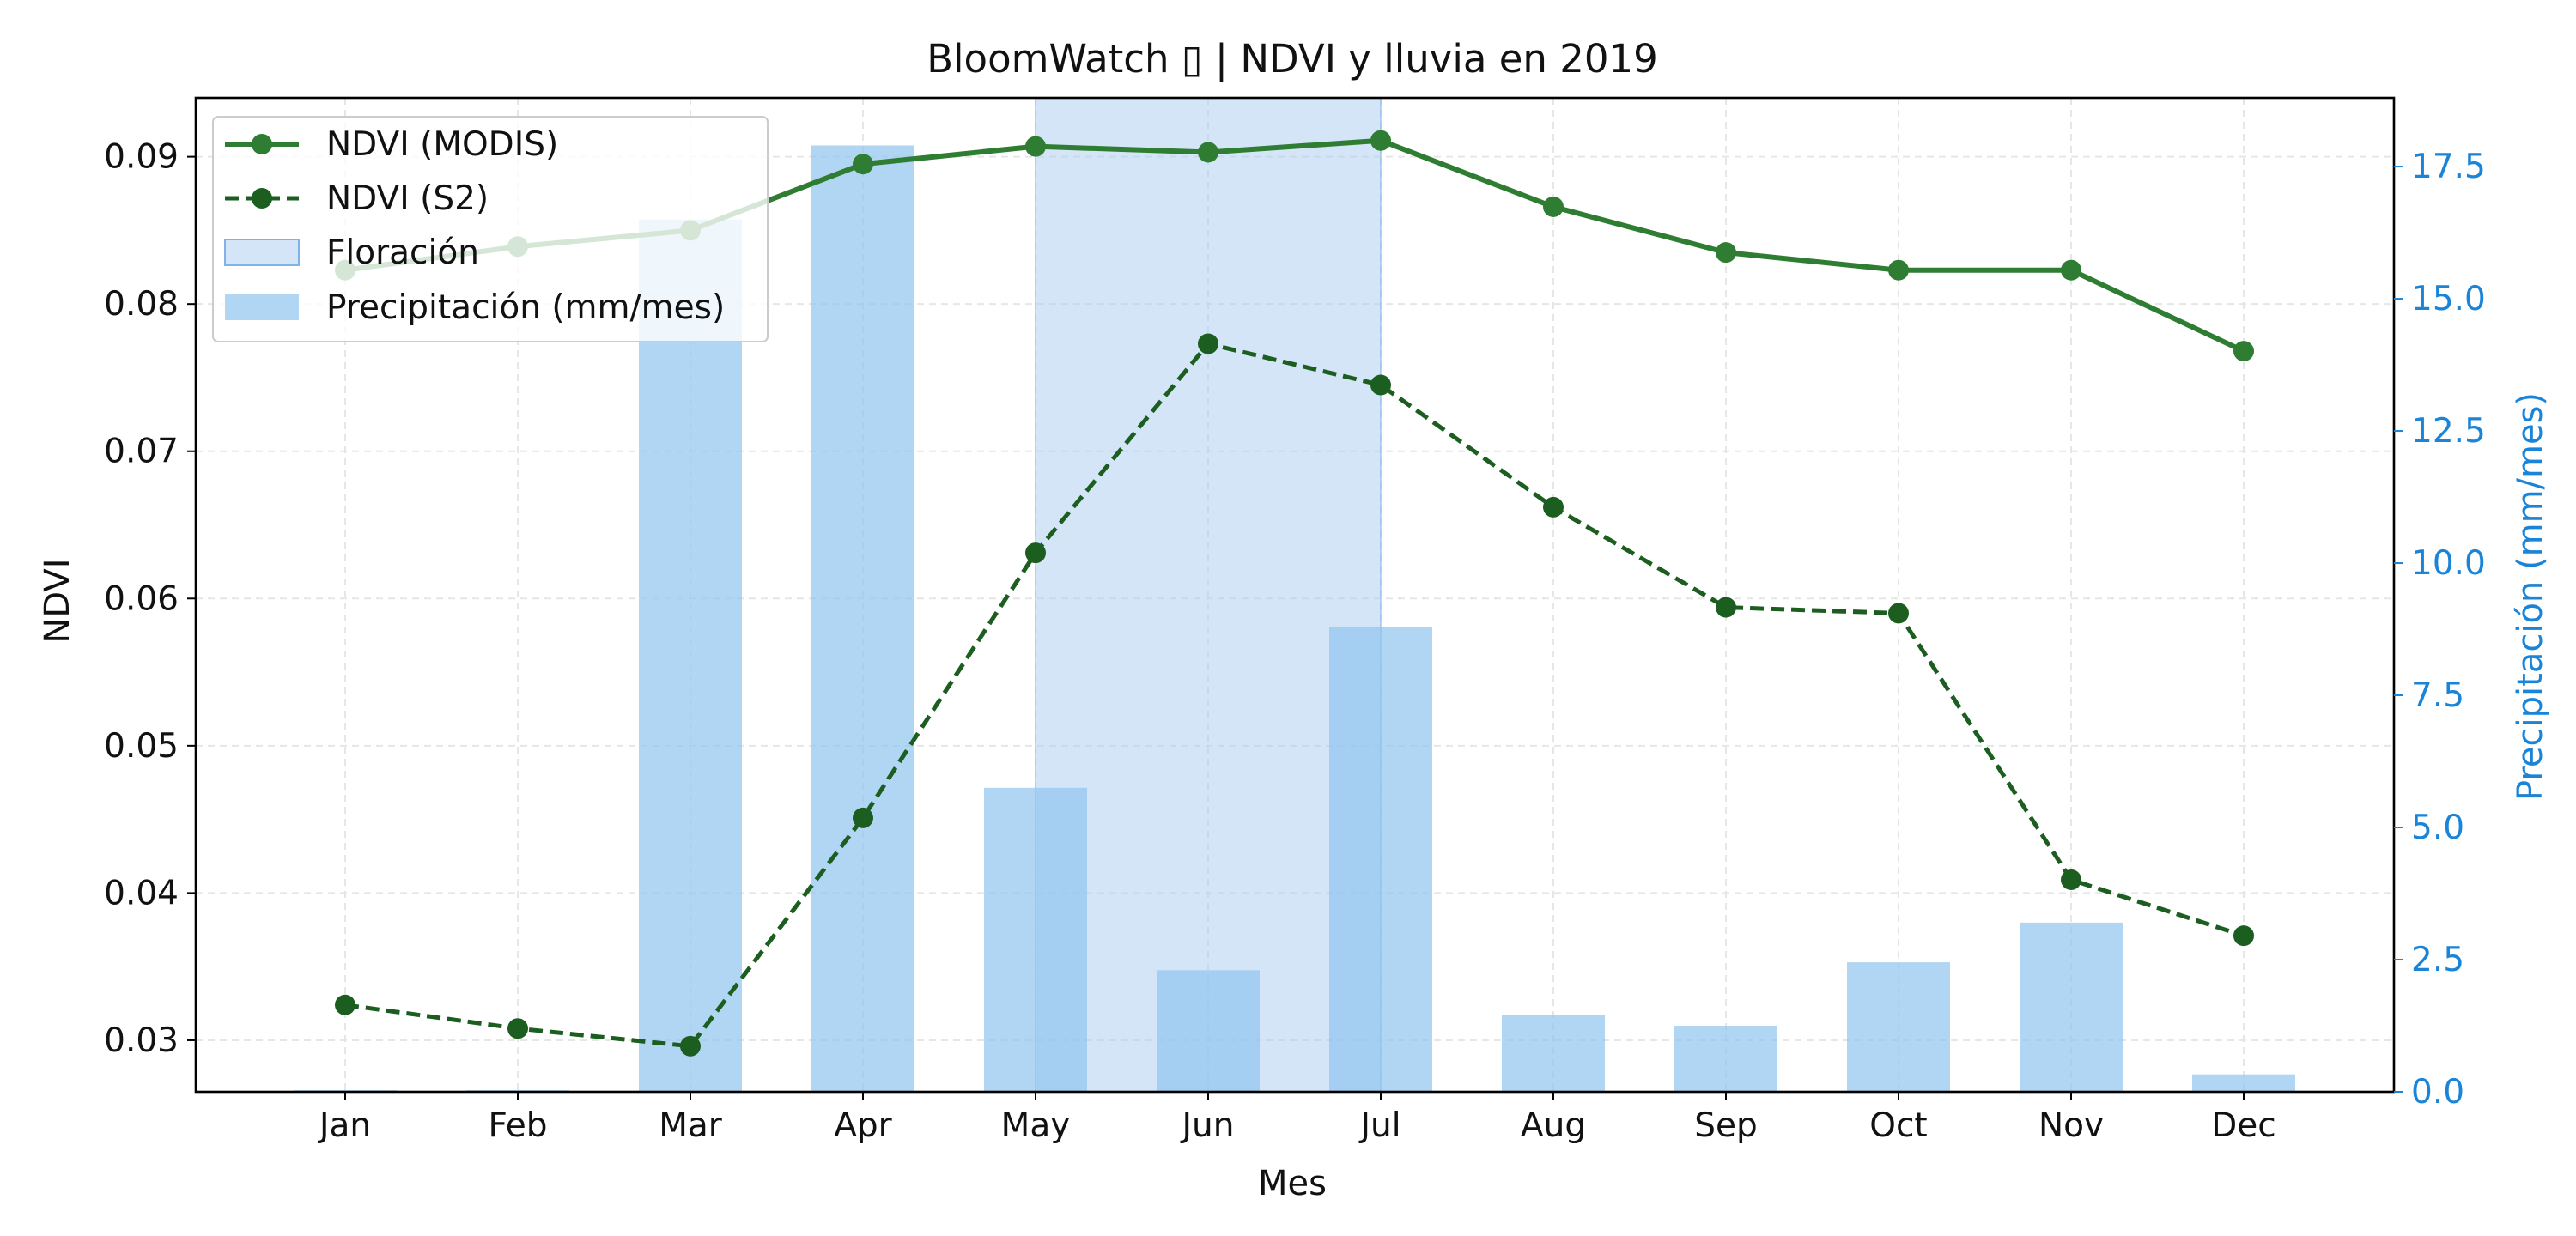 This screenshot has width=2576, height=1236. I want to click on y-tick-label-right-15-0: 15.0, so click(2449, 299).